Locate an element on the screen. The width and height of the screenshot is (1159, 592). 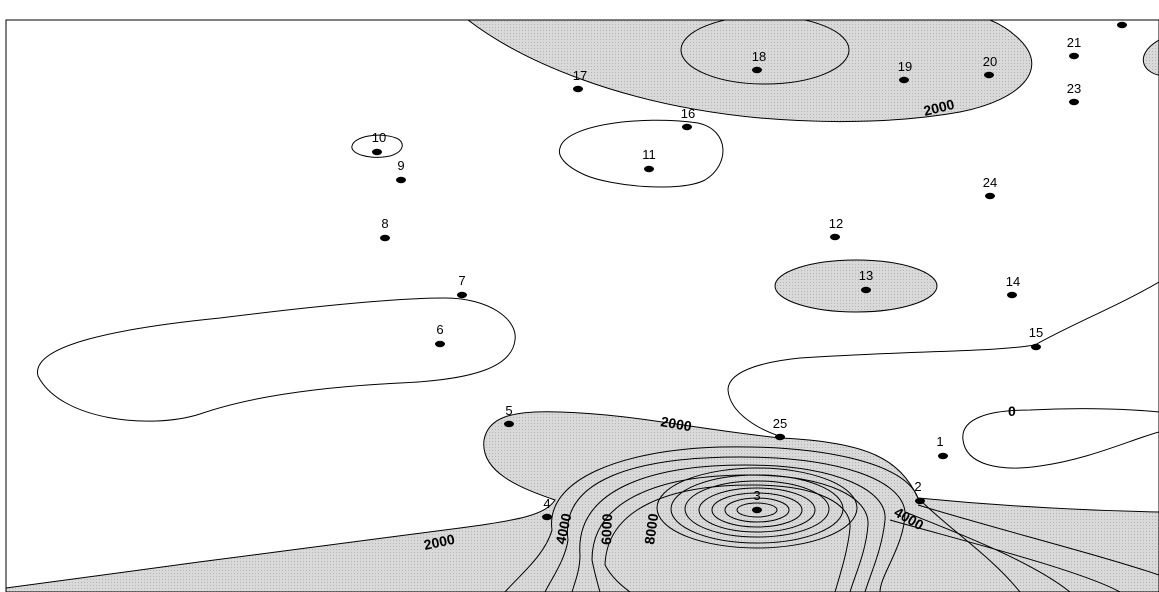
point-label-21: 21 is located at coordinates (1074, 42).